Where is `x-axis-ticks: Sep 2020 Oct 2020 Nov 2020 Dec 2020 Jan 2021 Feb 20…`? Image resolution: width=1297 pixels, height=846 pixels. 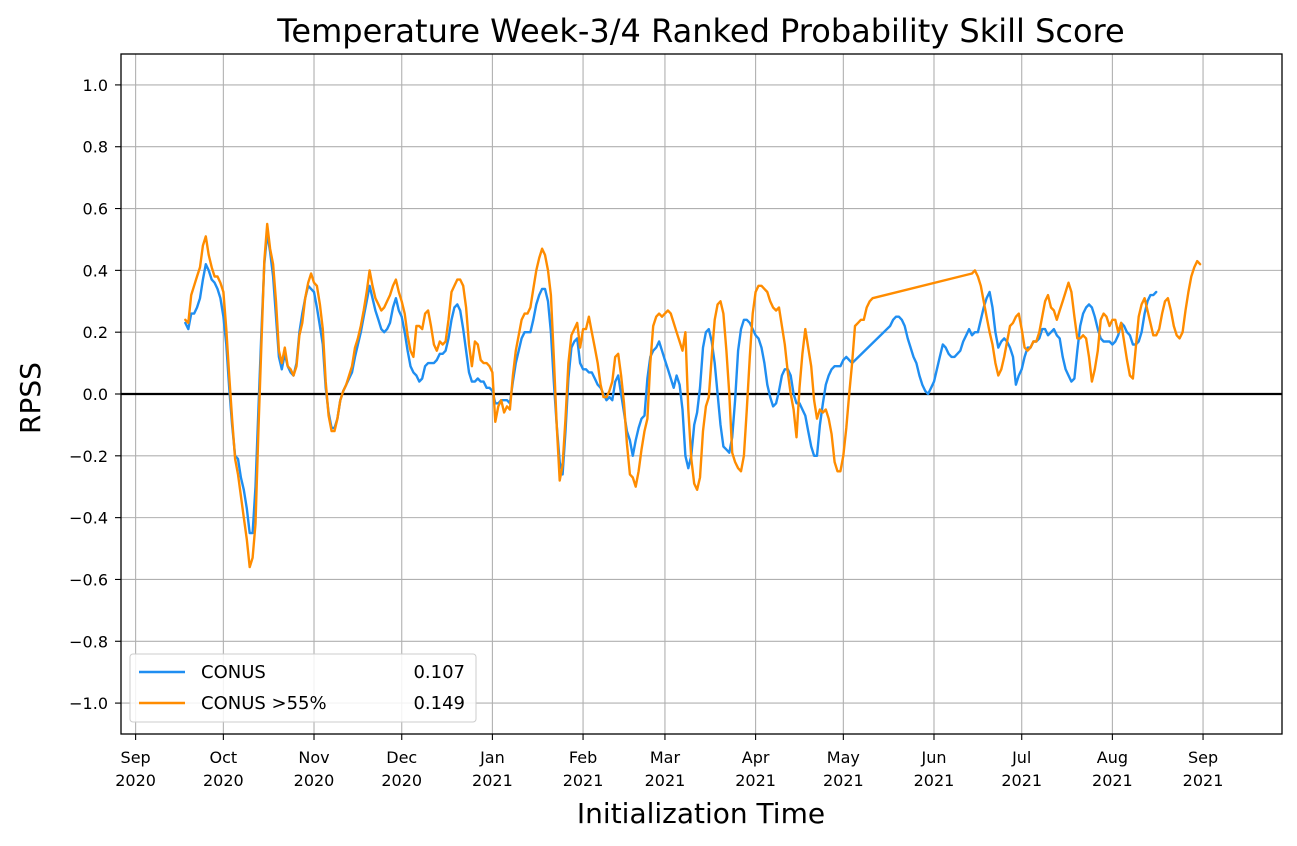 x-axis-ticks: Sep 2020 Oct 2020 Nov 2020 Dec 2020 Jan 2021 Feb 20… is located at coordinates (669, 762).